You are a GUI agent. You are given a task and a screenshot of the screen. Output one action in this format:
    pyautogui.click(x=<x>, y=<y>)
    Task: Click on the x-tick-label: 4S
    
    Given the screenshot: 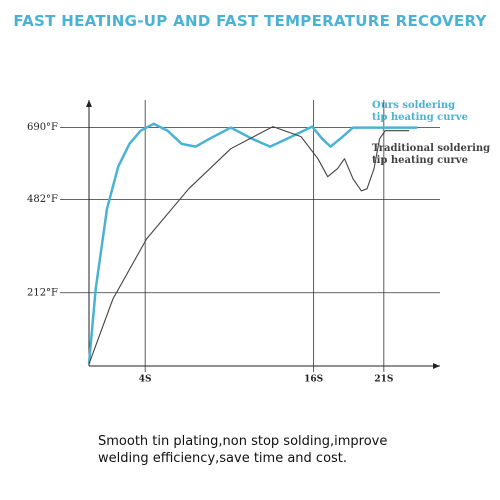 What is the action you would take?
    pyautogui.click(x=145, y=380)
    